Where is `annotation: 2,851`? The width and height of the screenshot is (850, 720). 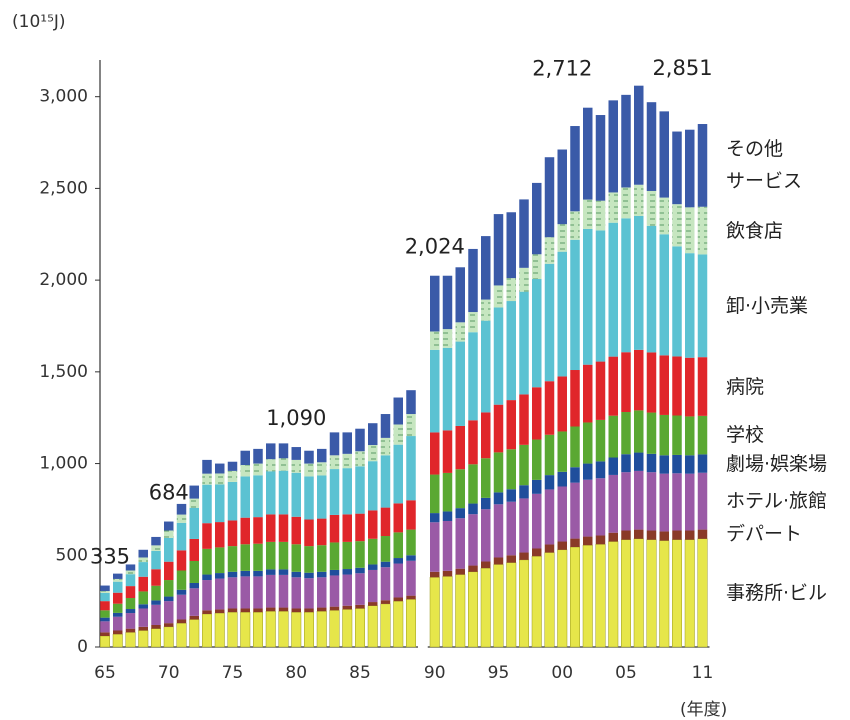
annotation: 2,851 is located at coordinates (682, 68).